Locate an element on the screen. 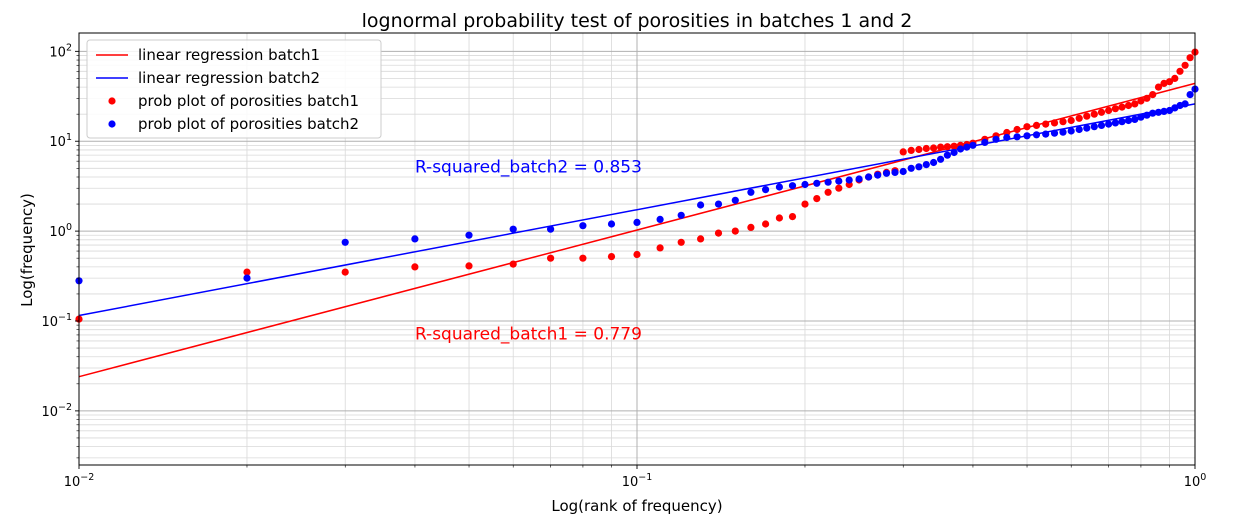 Image resolution: width=1251 pixels, height=526 pixels. y-tick-label: 10⁻¹ is located at coordinates (56, 321).